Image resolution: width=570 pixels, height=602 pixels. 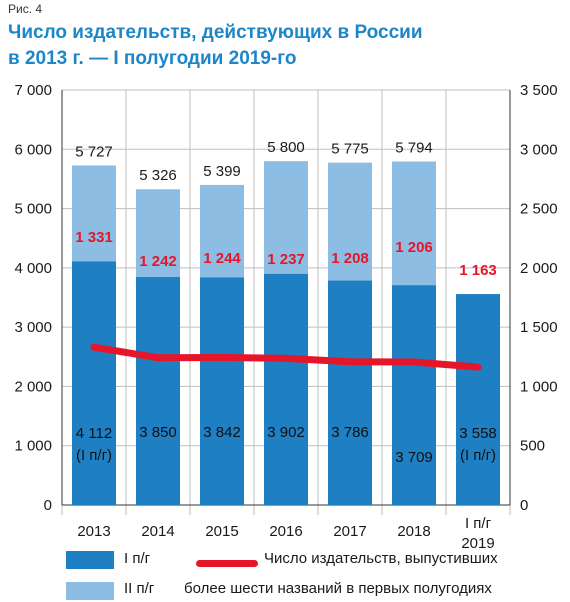 I want to click on line-value-label: 1 242, so click(x=158, y=261).